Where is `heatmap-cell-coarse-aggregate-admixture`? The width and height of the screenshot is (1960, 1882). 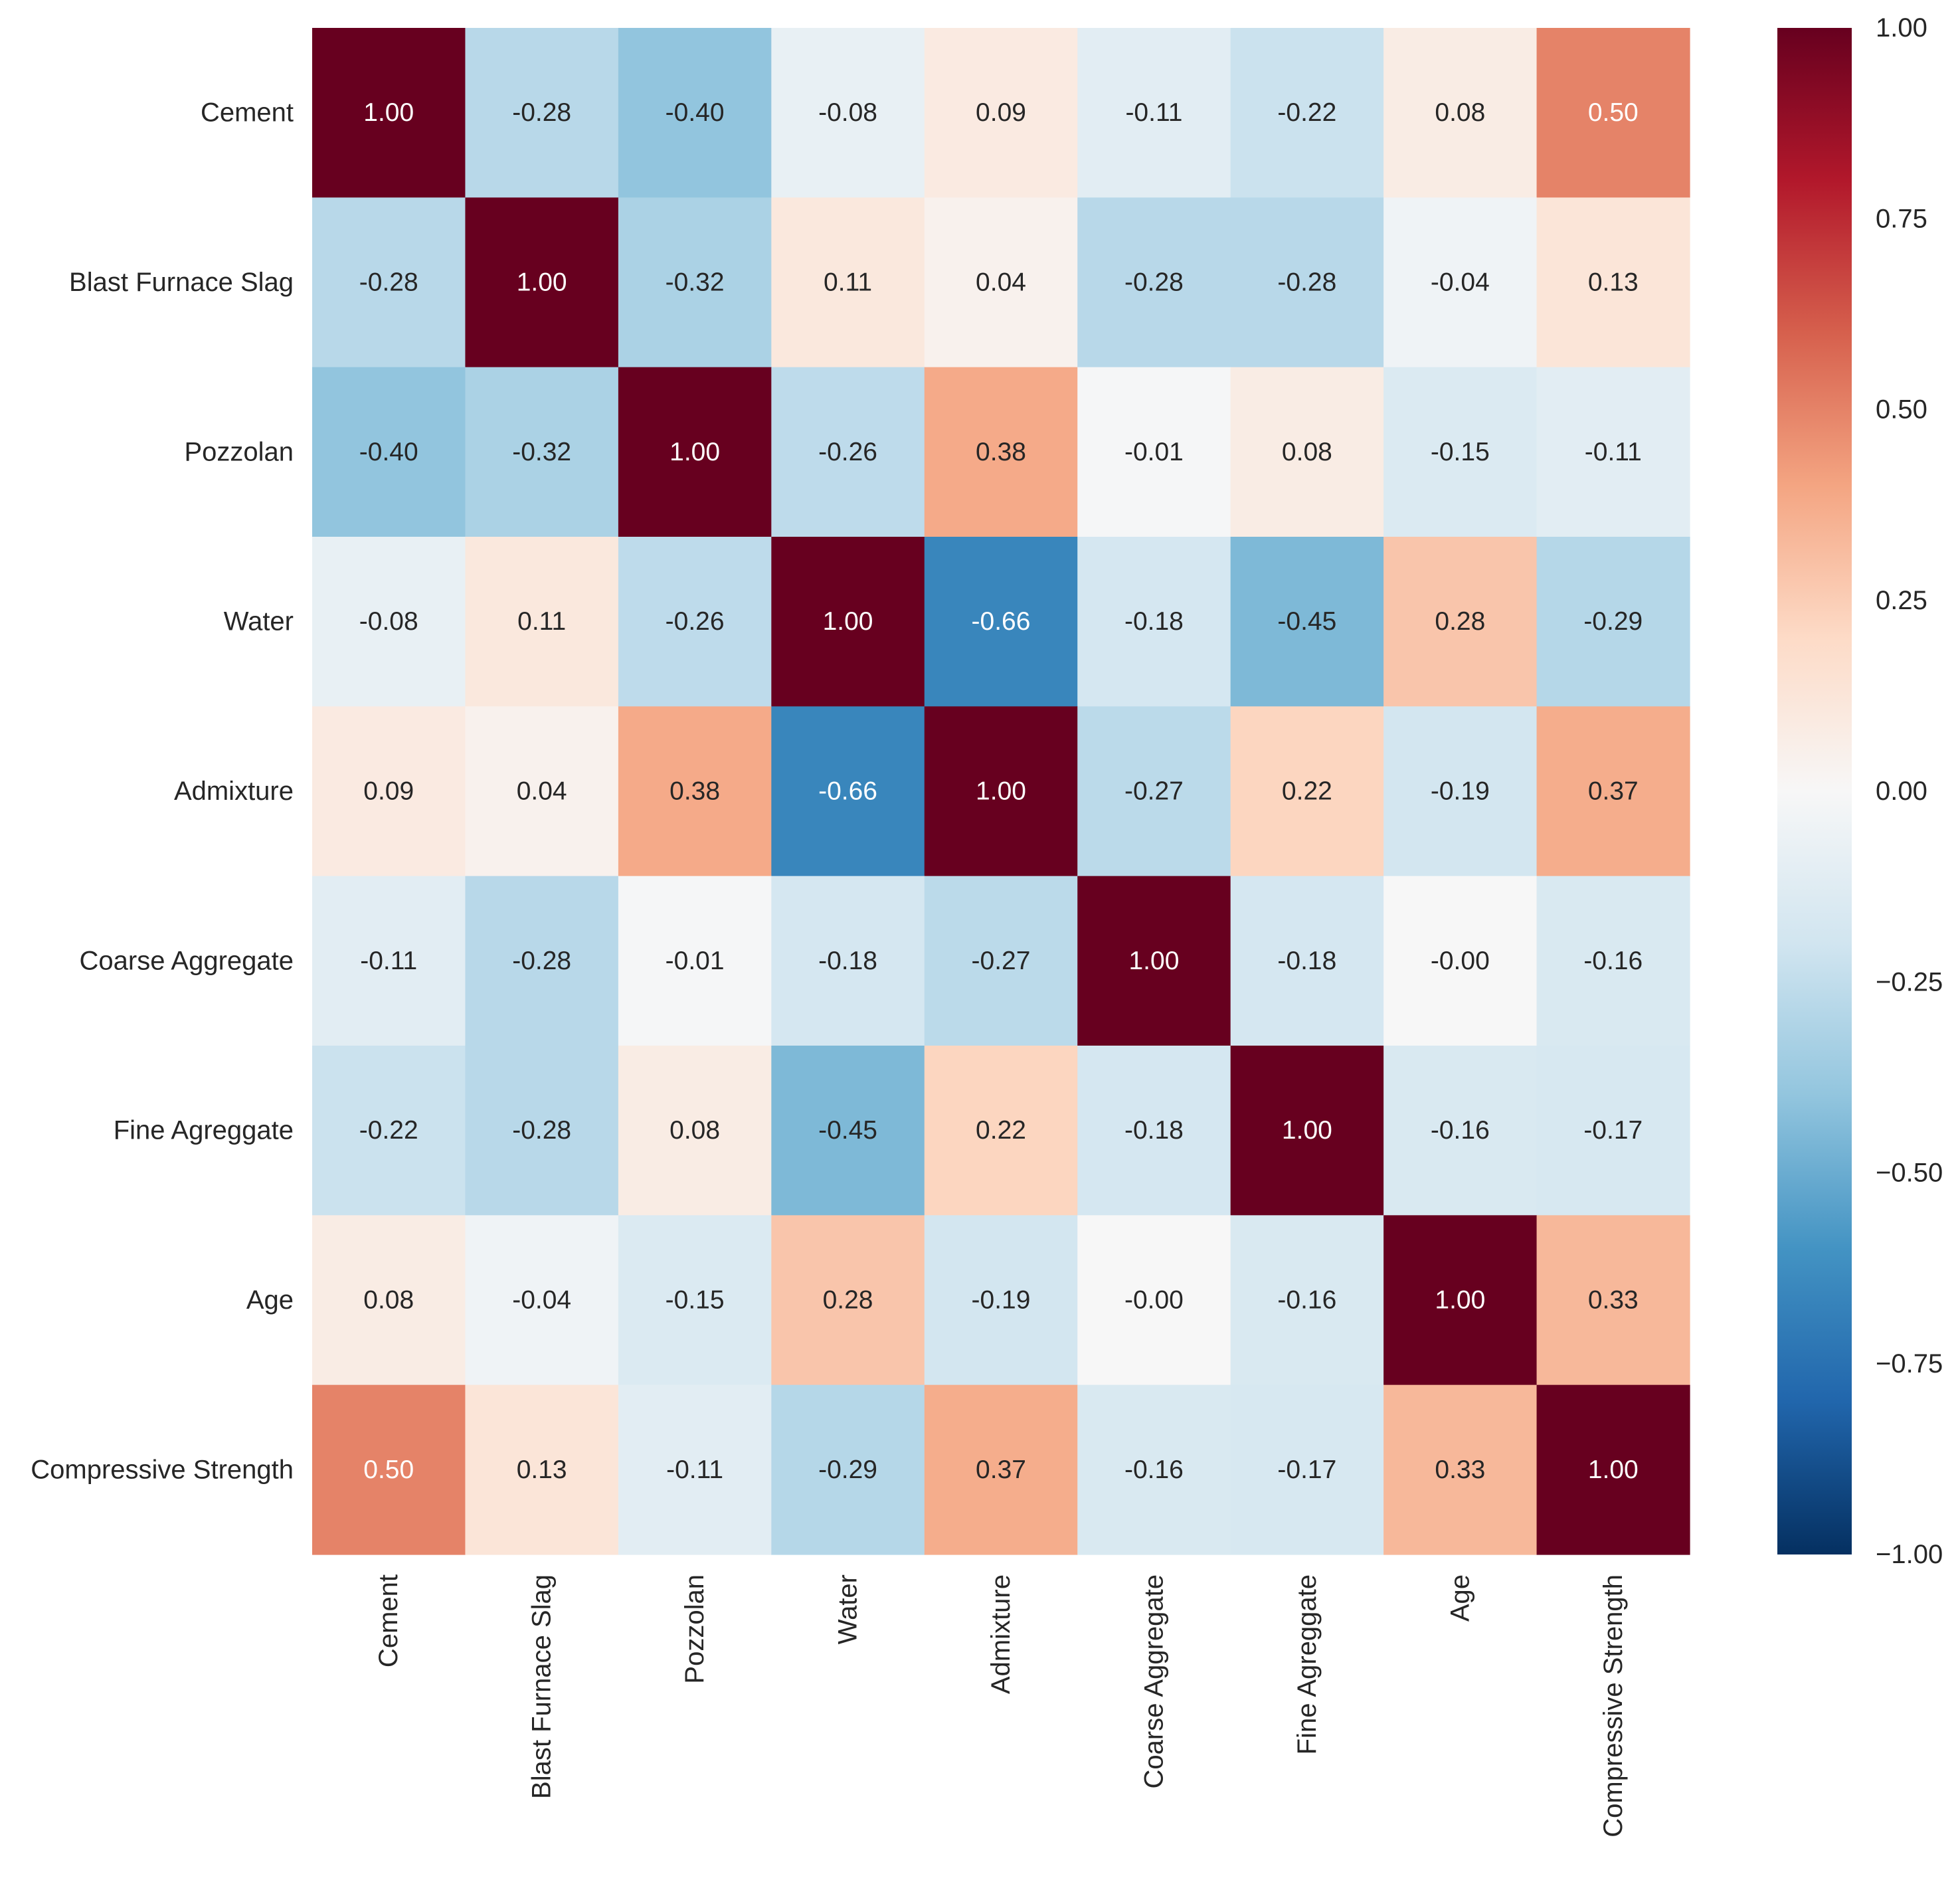
heatmap-cell-coarse-aggregate-admixture is located at coordinates (1001, 961).